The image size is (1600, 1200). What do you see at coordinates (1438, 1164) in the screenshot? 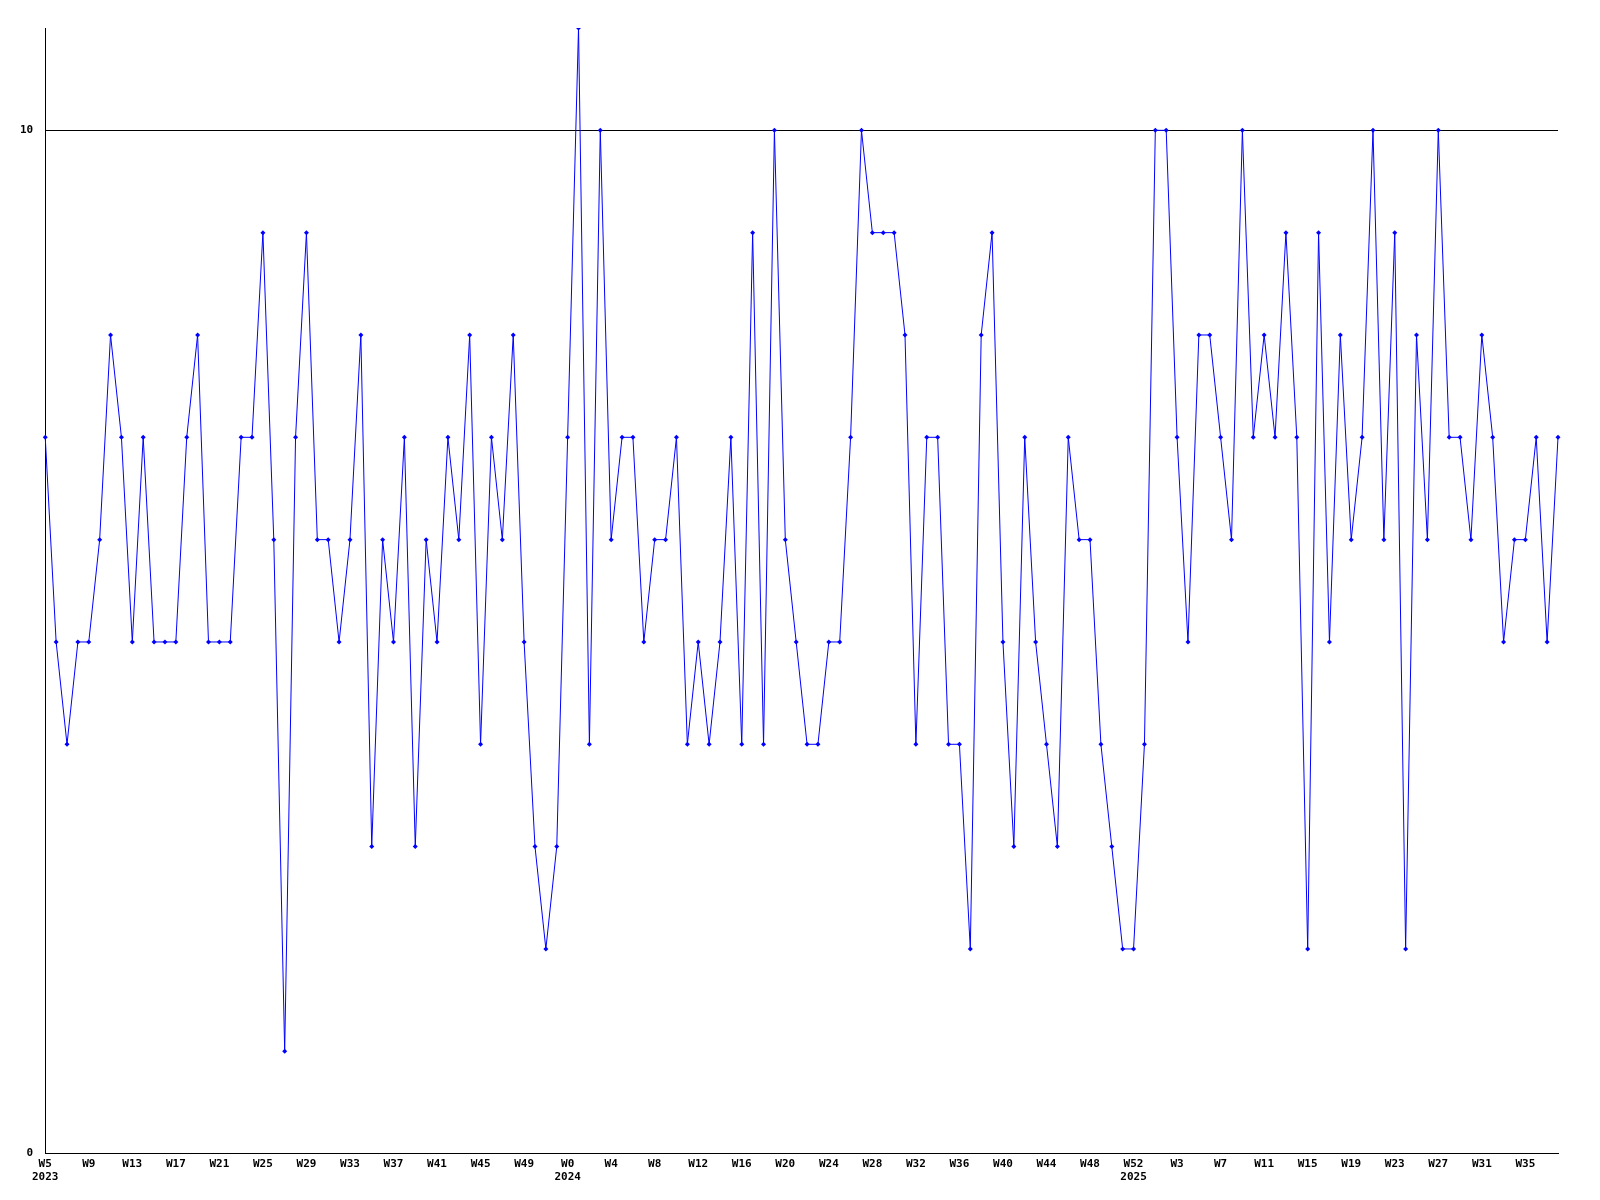
I see `x-tick-label: W27` at bounding box center [1438, 1164].